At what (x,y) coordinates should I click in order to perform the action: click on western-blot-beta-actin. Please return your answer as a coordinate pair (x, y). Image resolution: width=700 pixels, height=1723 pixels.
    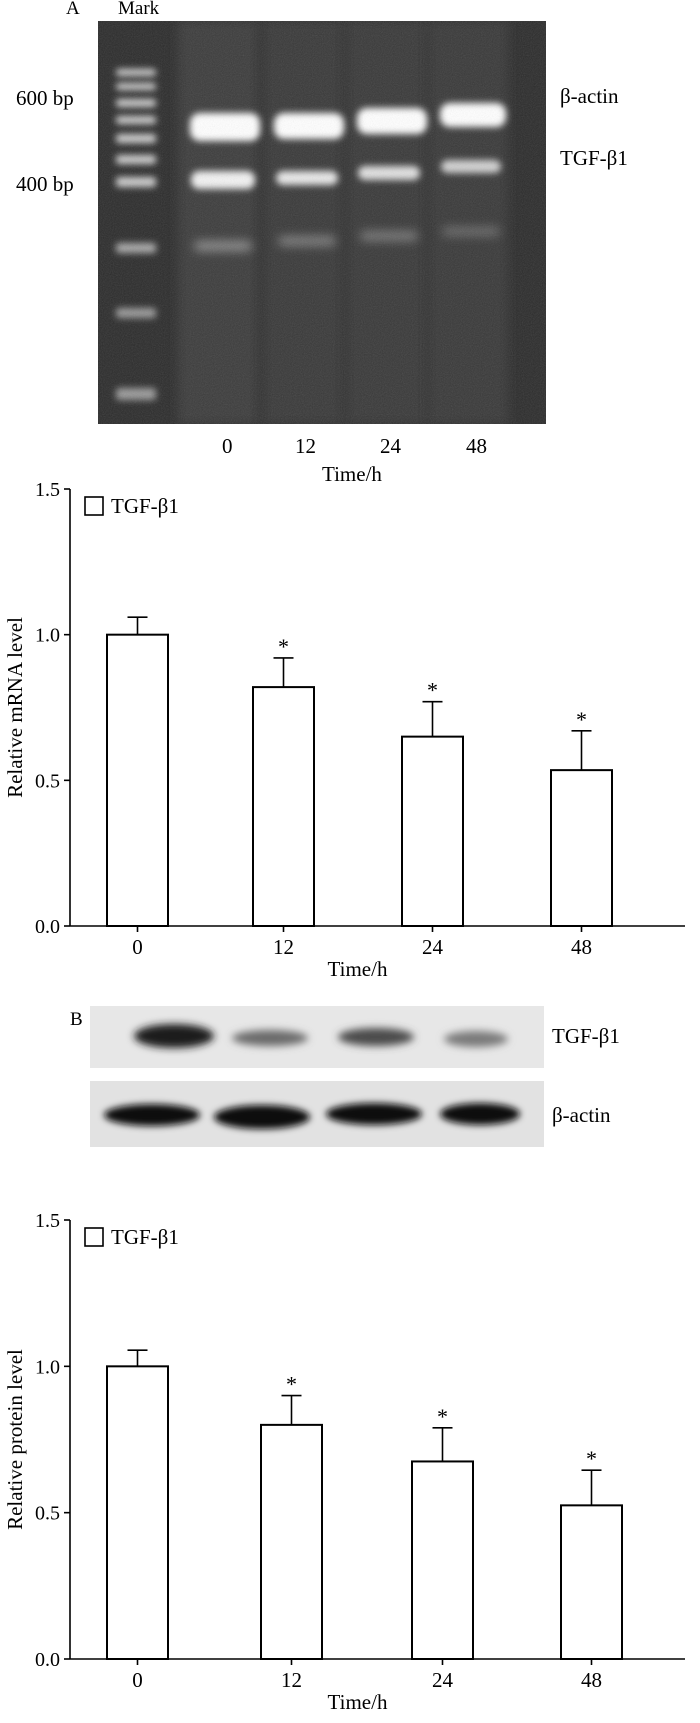
    Looking at the image, I should click on (317, 1114).